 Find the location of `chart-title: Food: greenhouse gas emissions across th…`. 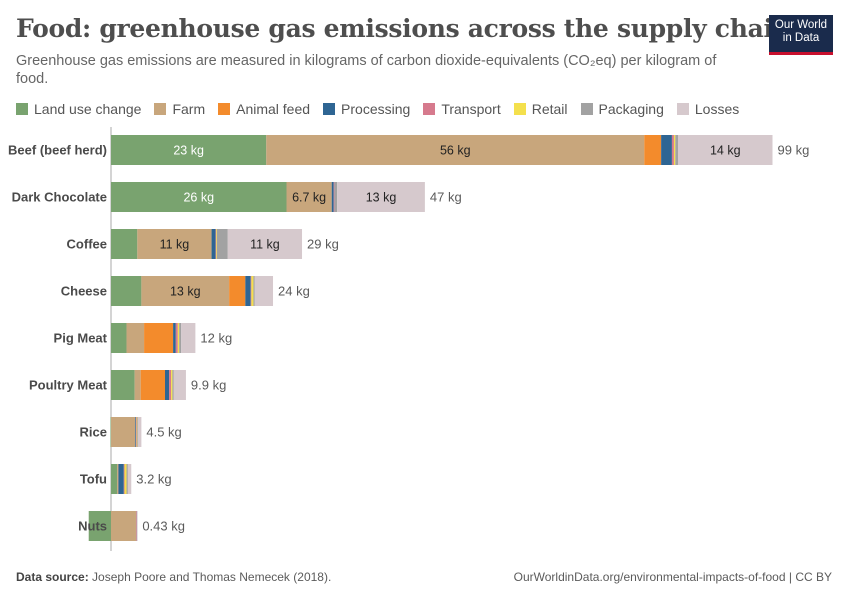

chart-title: Food: greenhouse gas emissions across th… is located at coordinates (403, 28).